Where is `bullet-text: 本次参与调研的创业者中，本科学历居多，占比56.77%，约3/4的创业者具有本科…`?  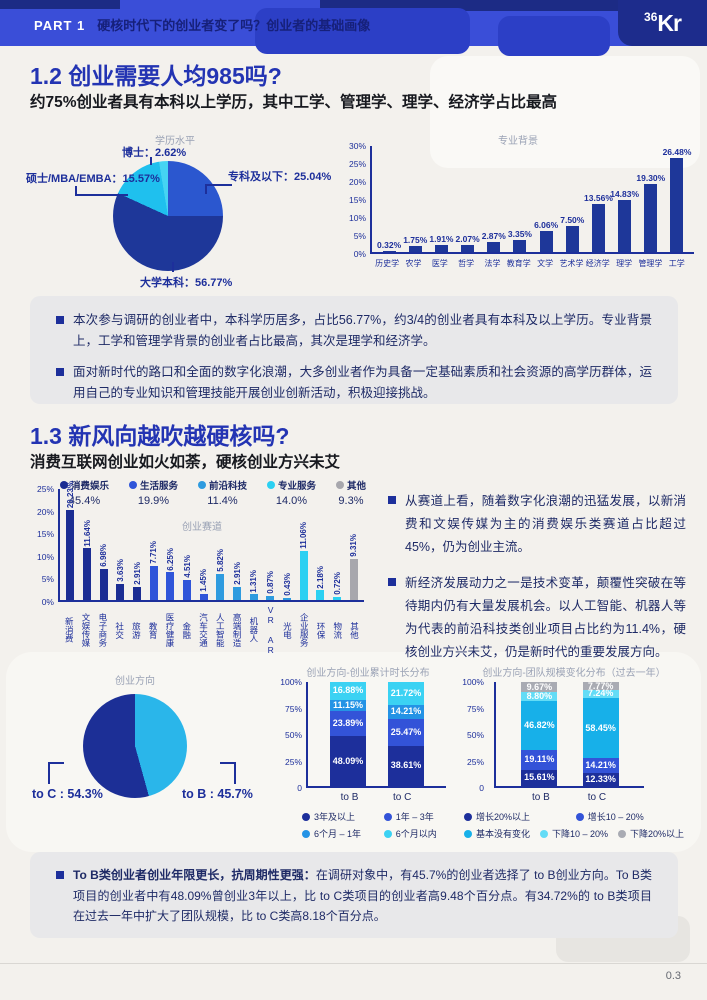
bullet-text: 本次参与调研的创业者中，本科学历居多，占比56.77%，约3/4的创业者具有本科… is located at coordinates (362, 330).